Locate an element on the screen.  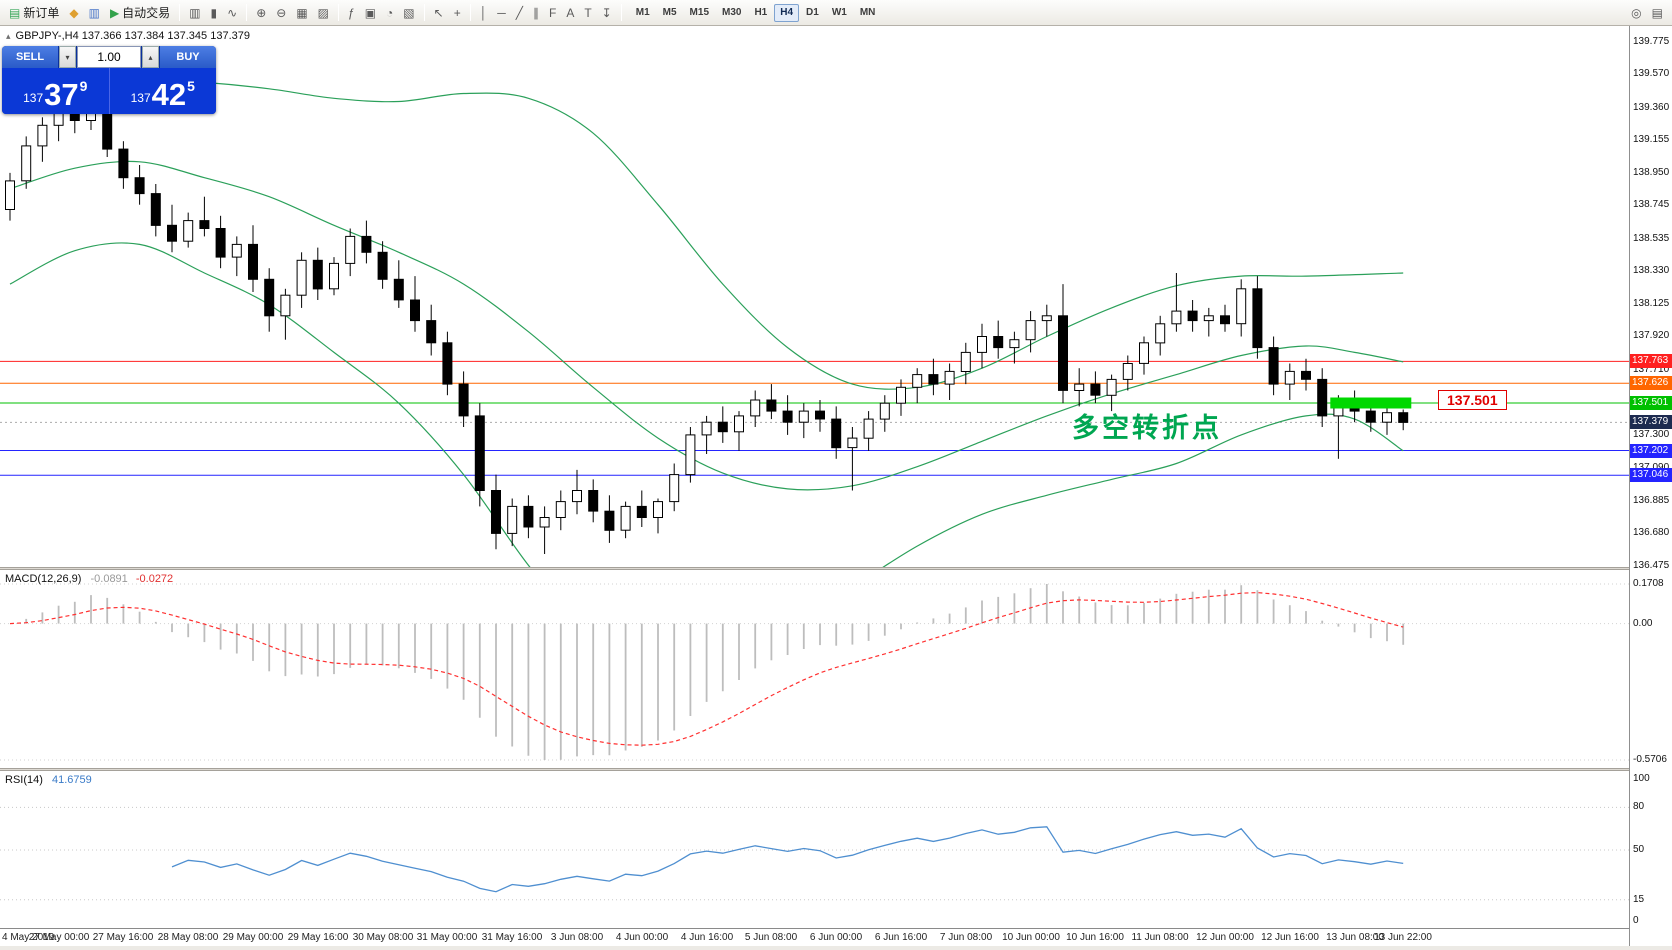
autotrading-button: ▶ 自动交易 is located at coordinates (140, 13).